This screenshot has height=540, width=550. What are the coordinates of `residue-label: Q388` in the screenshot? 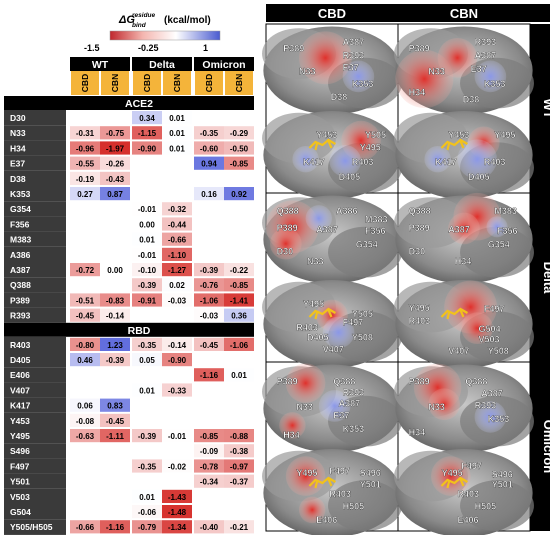 It's located at (20, 285).